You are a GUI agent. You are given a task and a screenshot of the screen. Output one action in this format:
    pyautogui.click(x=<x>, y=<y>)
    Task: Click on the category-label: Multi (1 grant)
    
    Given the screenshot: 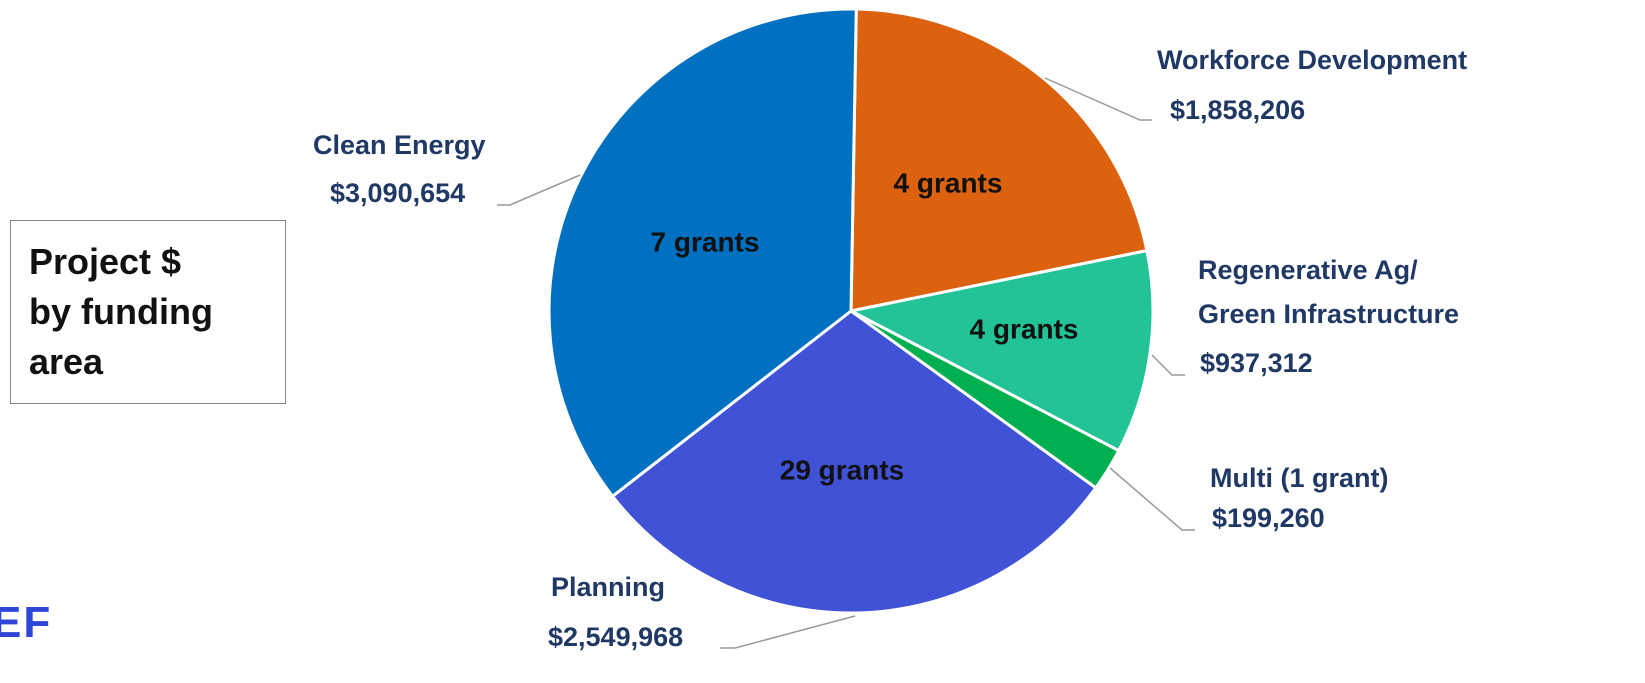 What is the action you would take?
    pyautogui.click(x=1299, y=478)
    